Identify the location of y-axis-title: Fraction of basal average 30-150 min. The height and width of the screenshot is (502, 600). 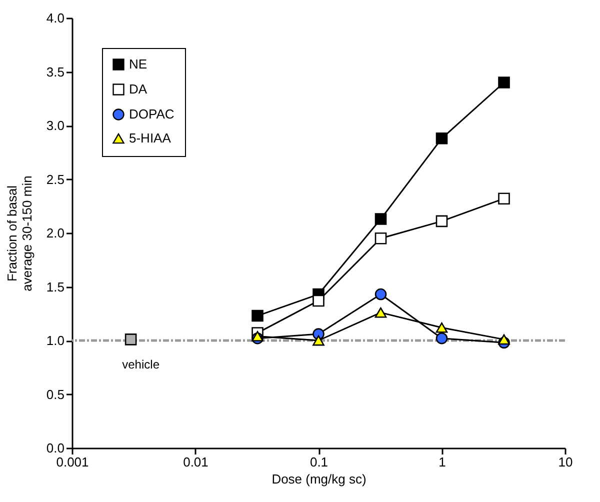
(19, 234).